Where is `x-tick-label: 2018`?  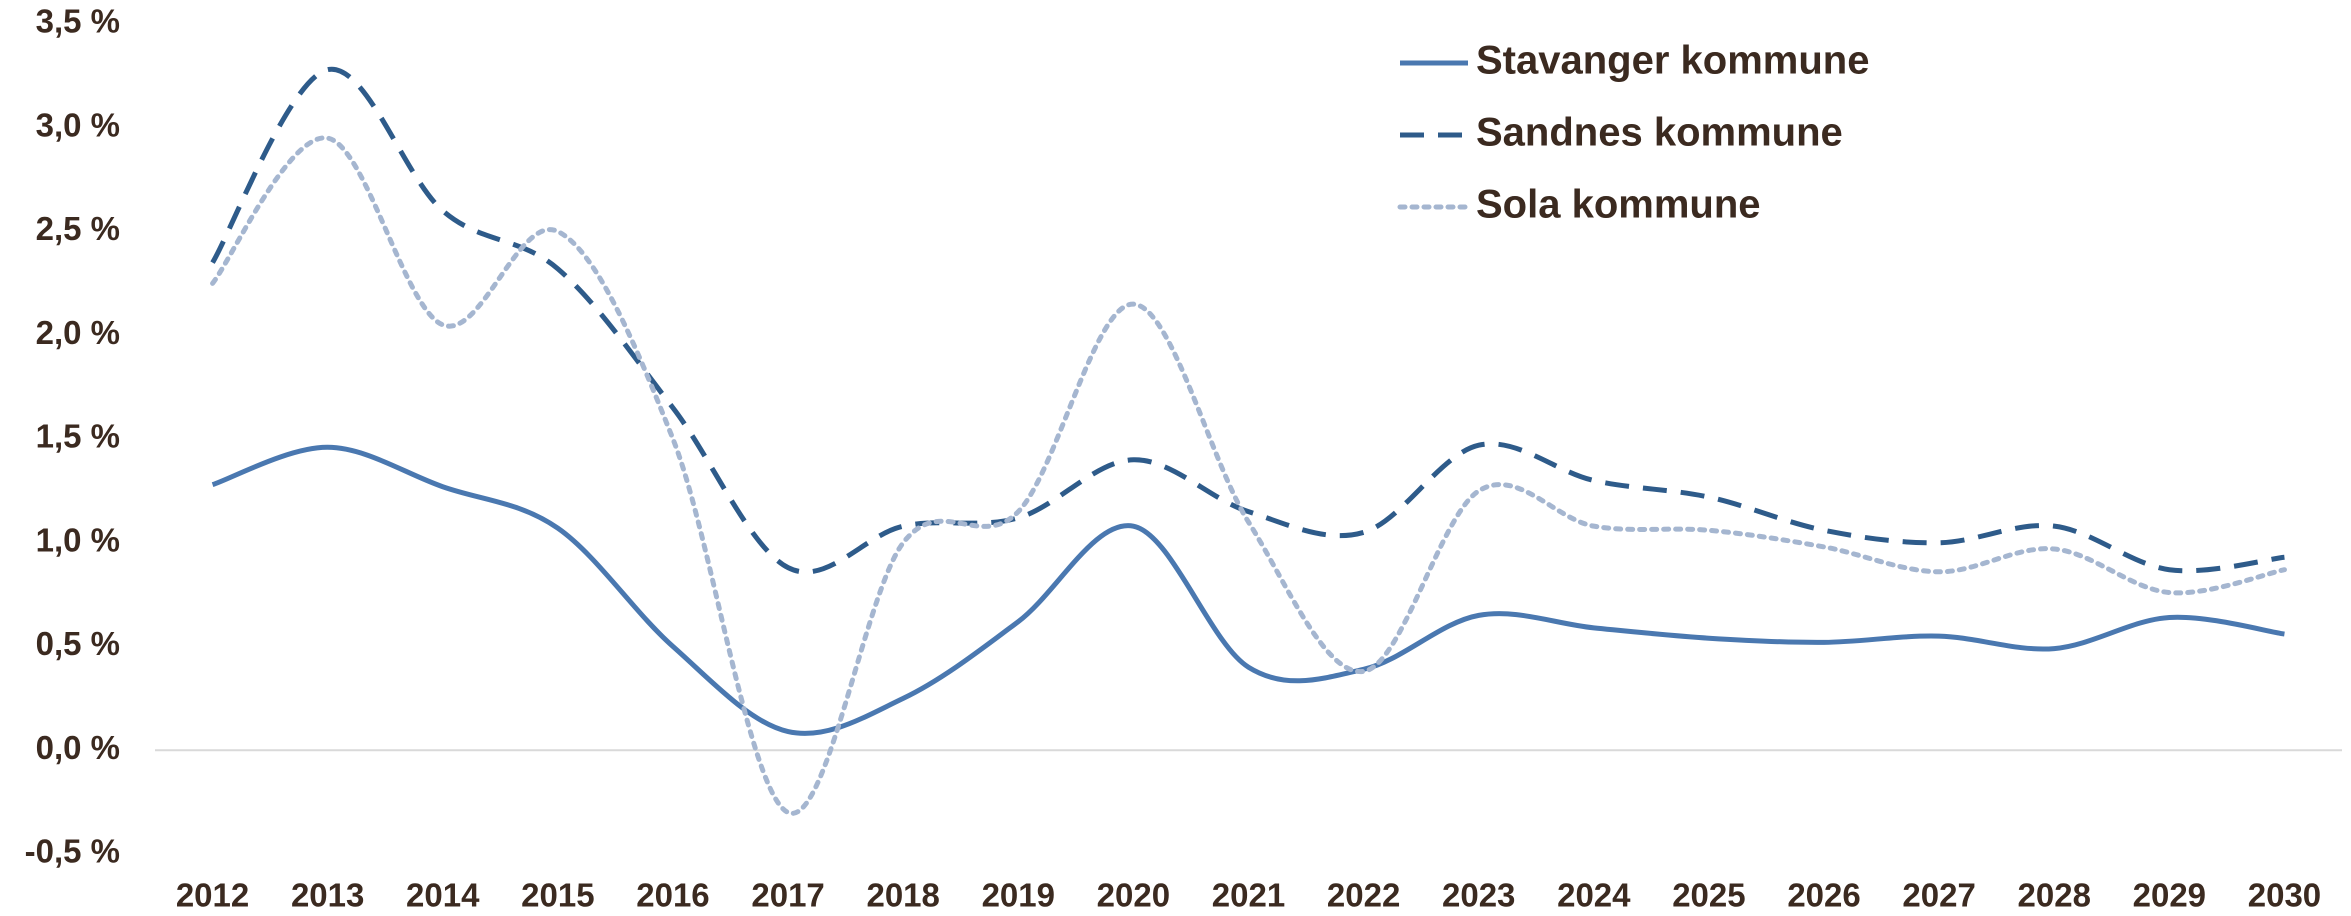
x-tick-label: 2018 is located at coordinates (902, 895).